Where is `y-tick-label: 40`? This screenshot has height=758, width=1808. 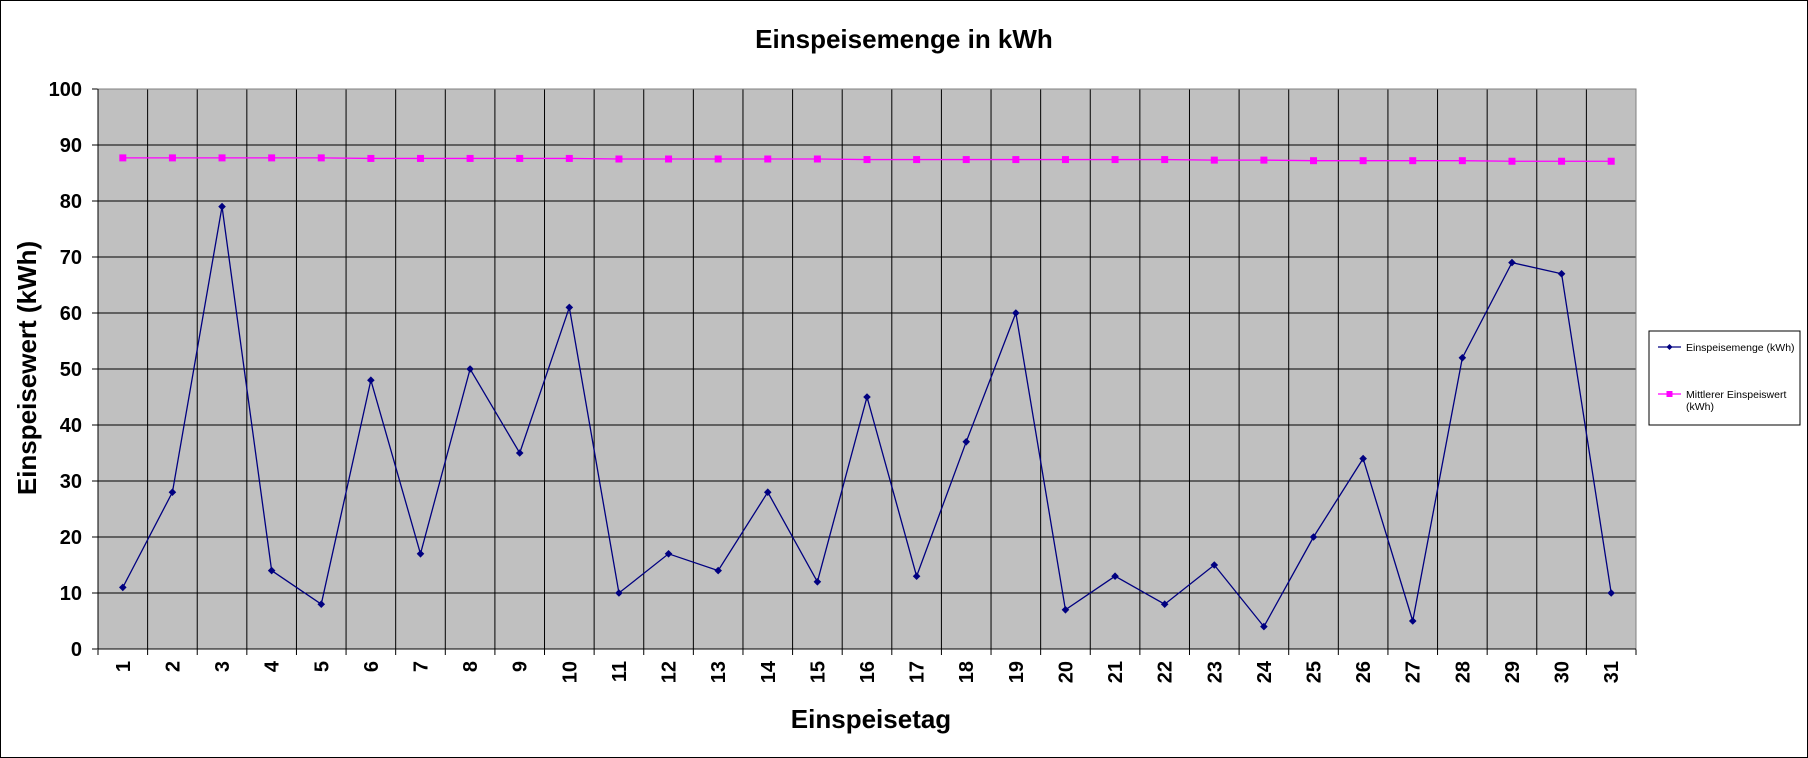
y-tick-label: 40 is located at coordinates (71, 426).